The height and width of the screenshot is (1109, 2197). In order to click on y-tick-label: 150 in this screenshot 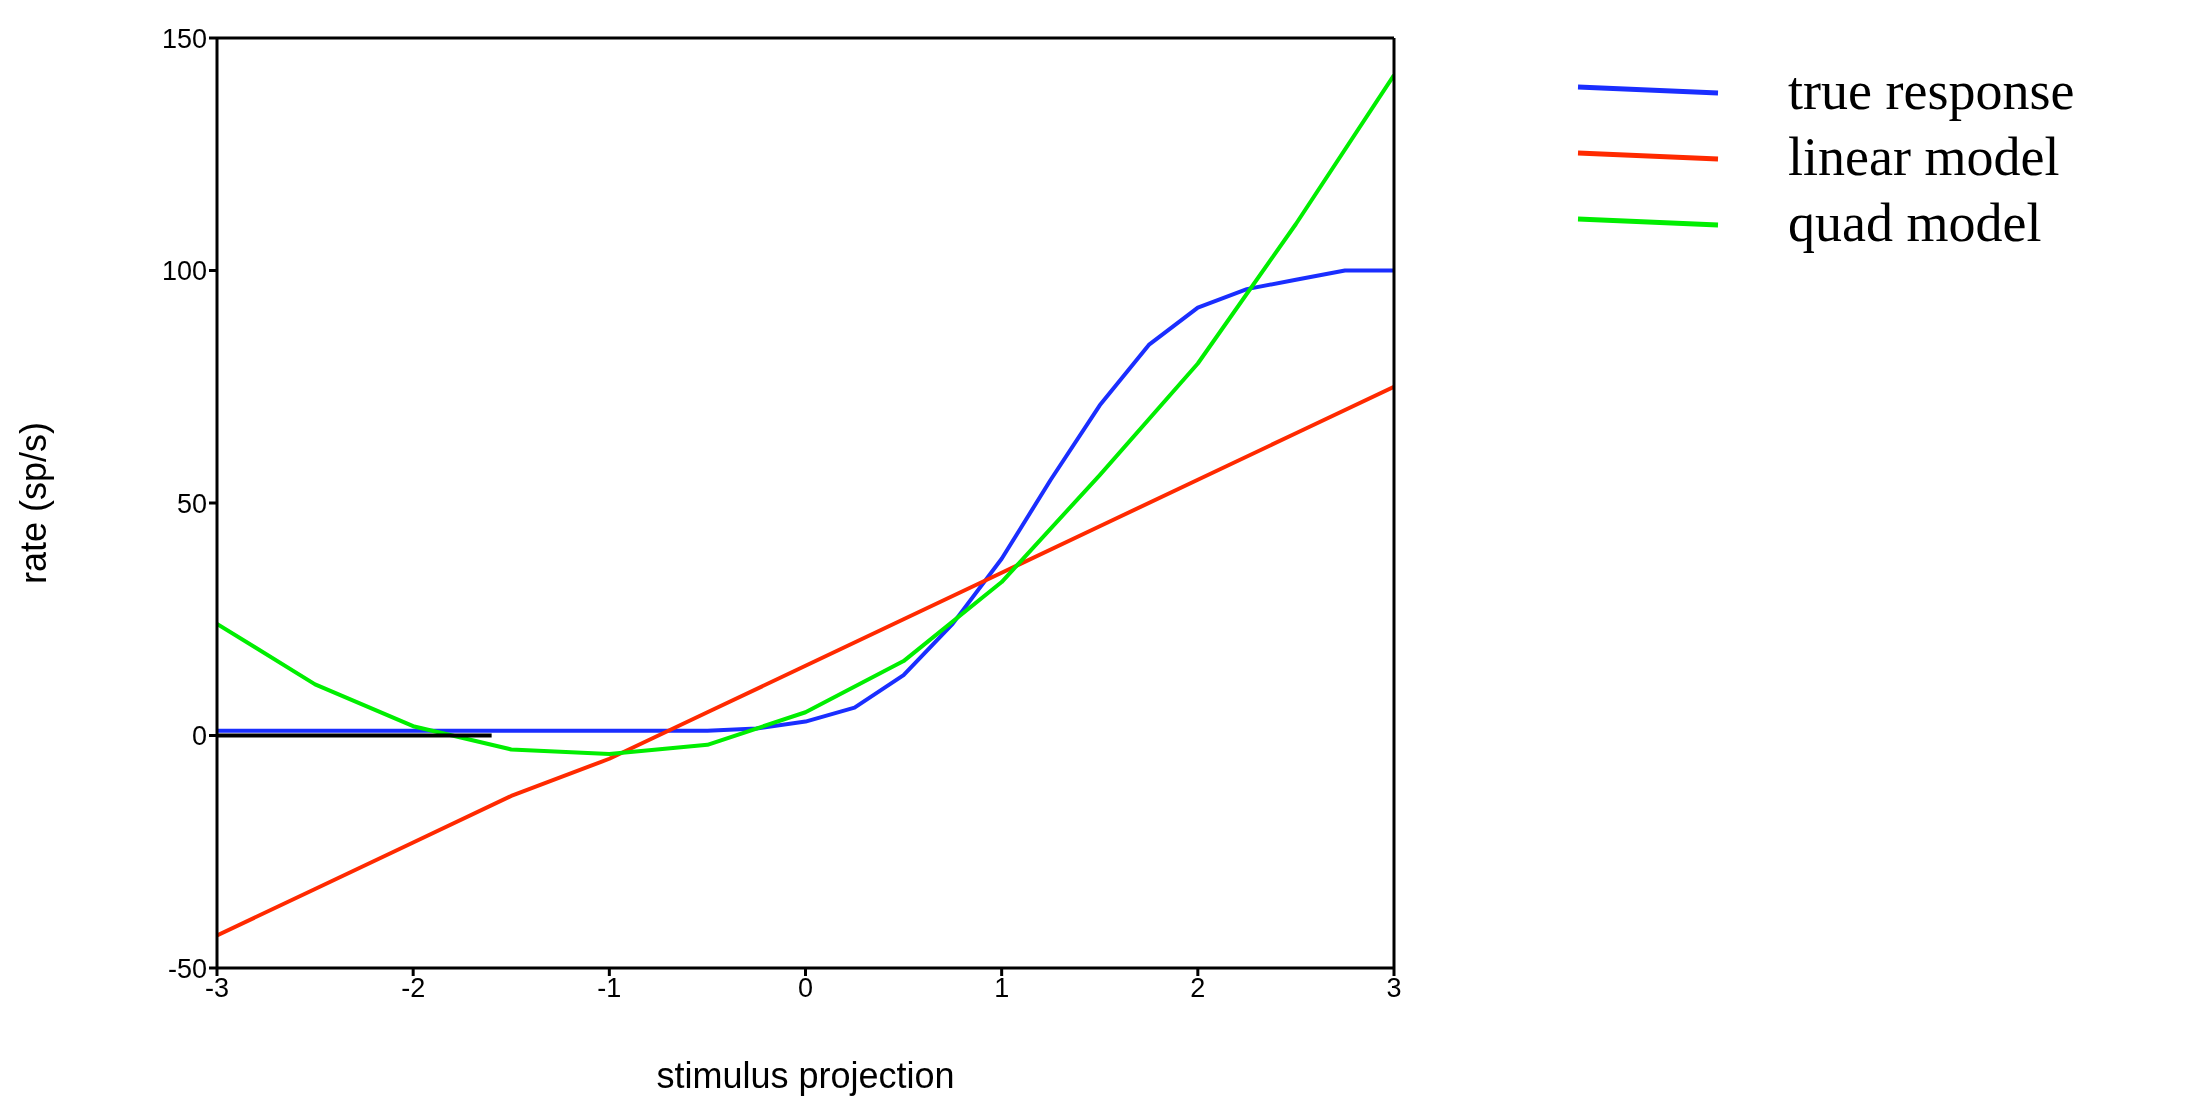, I will do `click(184, 38)`.